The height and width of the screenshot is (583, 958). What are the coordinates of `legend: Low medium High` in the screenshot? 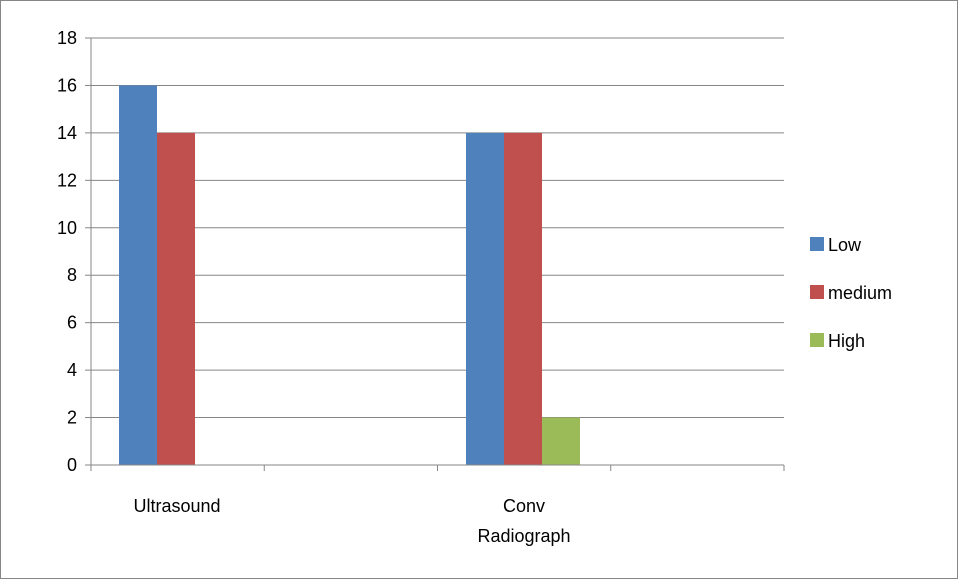 It's located at (851, 293).